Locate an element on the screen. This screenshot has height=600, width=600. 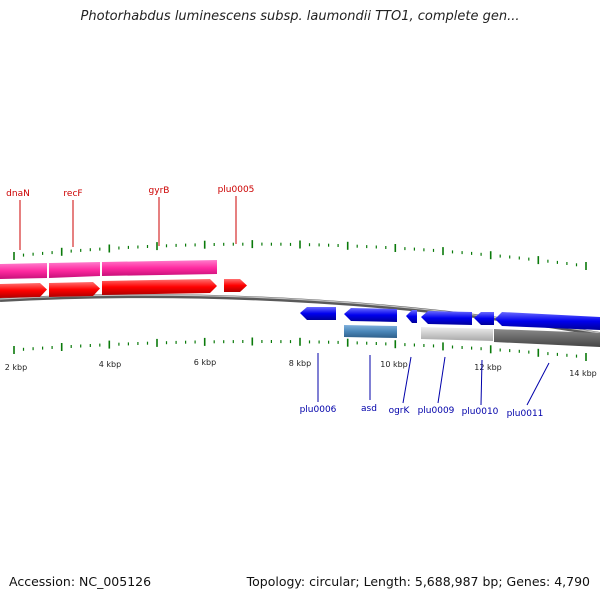
gene-label-dnaN: dnaN is located at coordinates (18, 194).